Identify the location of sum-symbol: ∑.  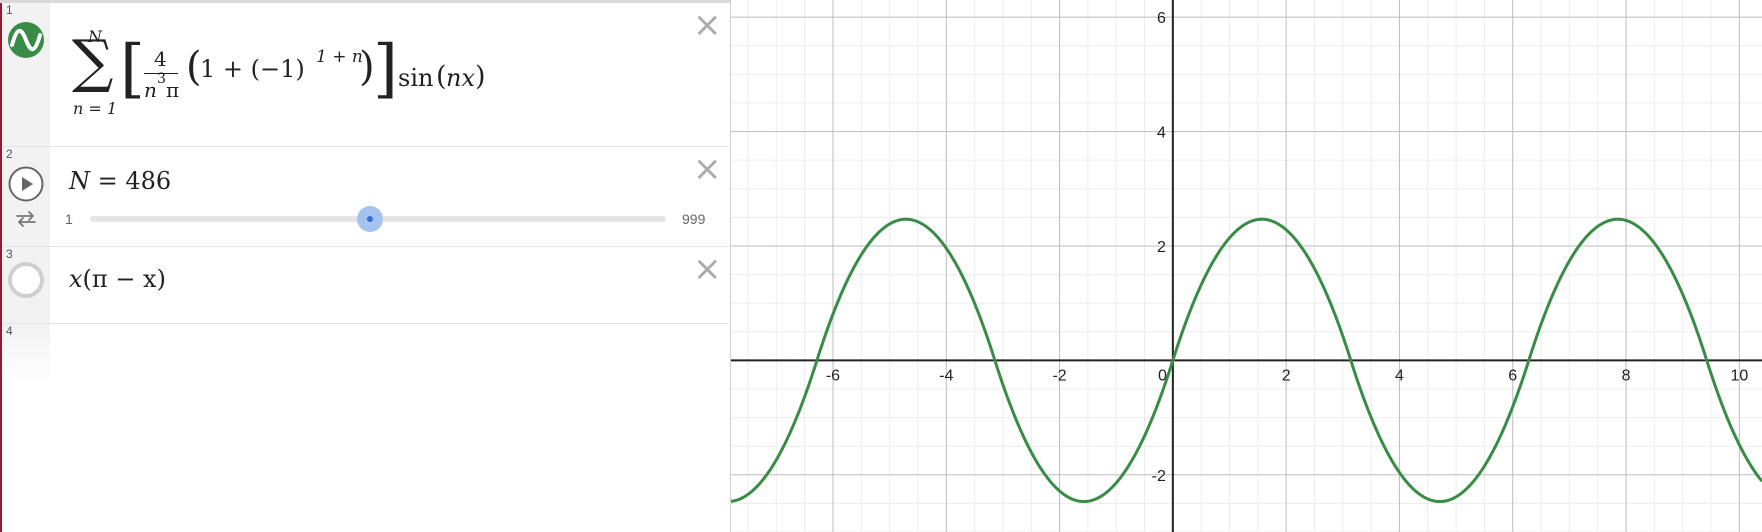
(93, 61).